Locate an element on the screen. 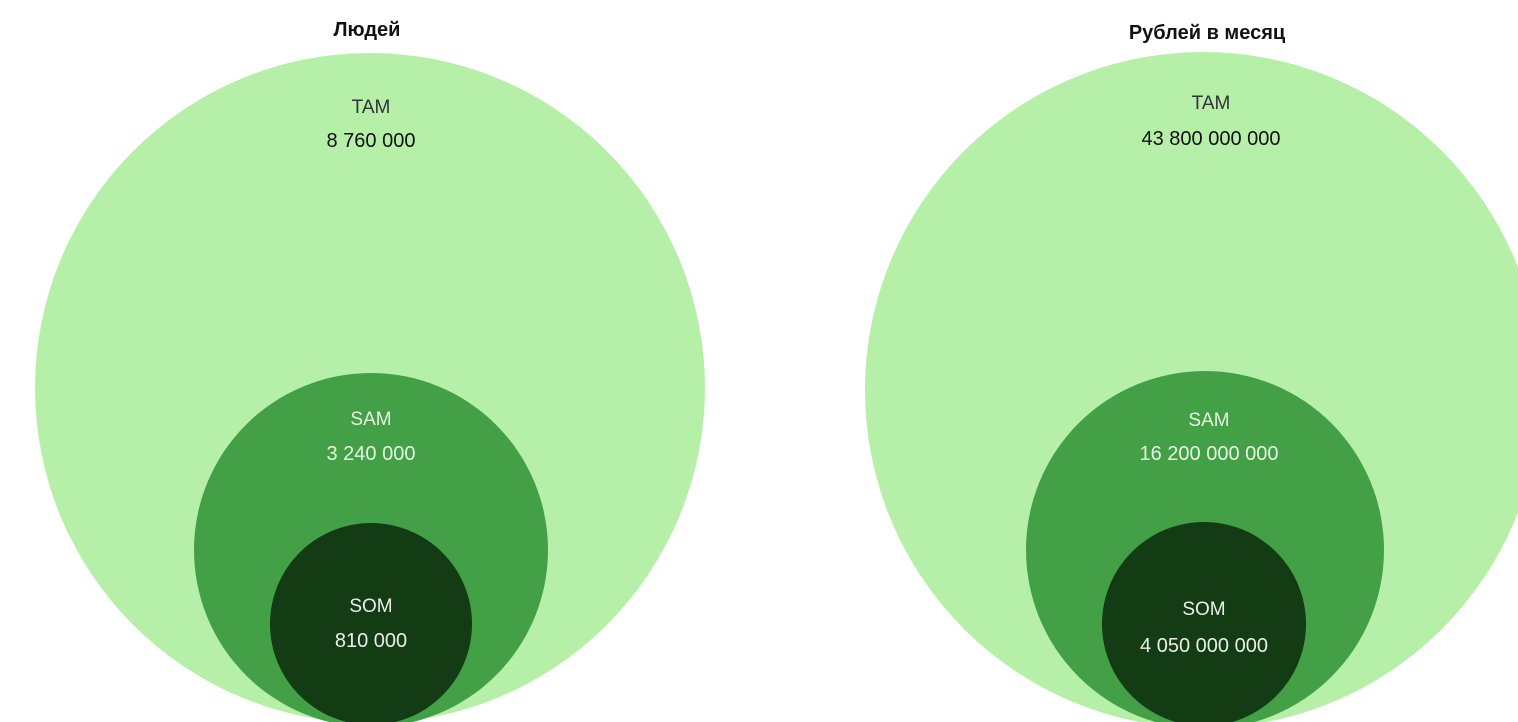 This screenshot has height=722, width=1518. sam-value: 16 200 000 000 is located at coordinates (1208, 454).